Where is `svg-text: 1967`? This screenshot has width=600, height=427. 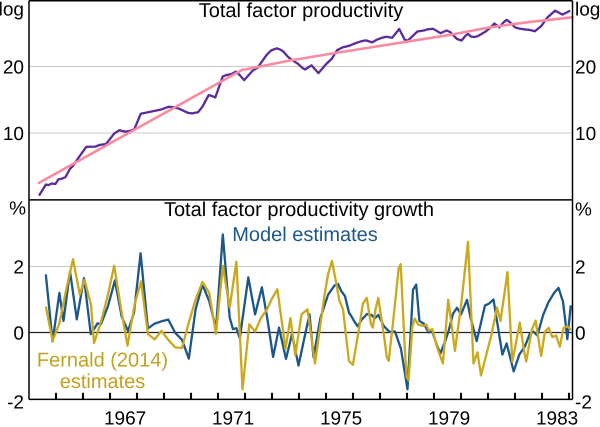 svg-text: 1967 is located at coordinates (125, 418).